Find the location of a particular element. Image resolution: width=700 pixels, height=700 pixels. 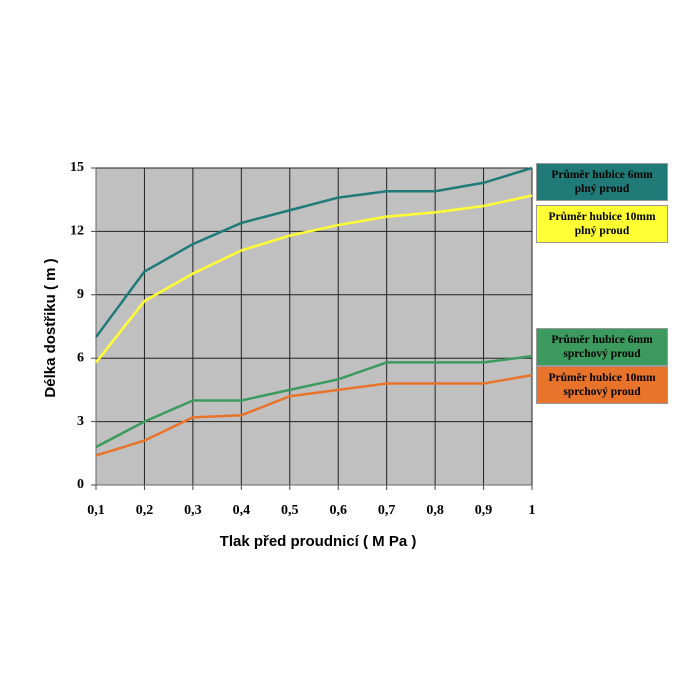

y-tick-label: 6 is located at coordinates (80, 357).